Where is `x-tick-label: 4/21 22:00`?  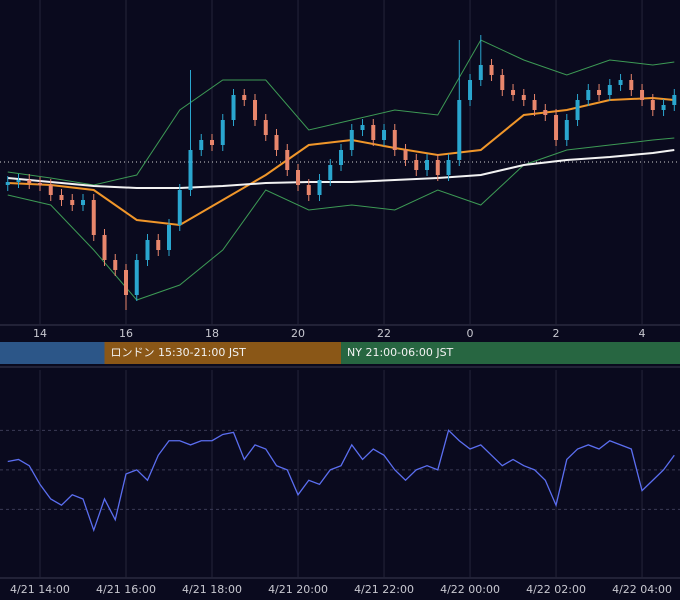
x-tick-label: 4/21 22:00 is located at coordinates (384, 589).